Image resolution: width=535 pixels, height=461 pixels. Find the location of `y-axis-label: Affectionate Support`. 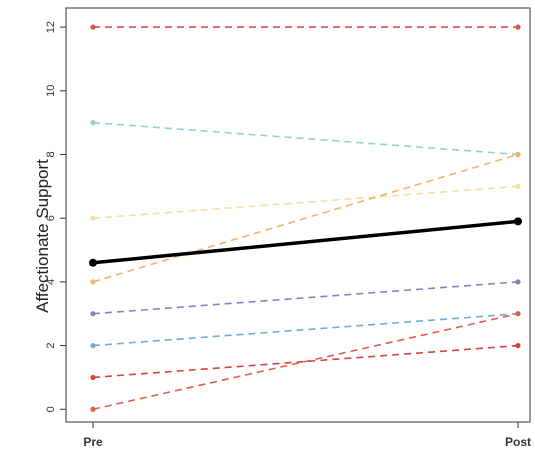

y-axis-label: Affectionate Support is located at coordinates (42, 236).